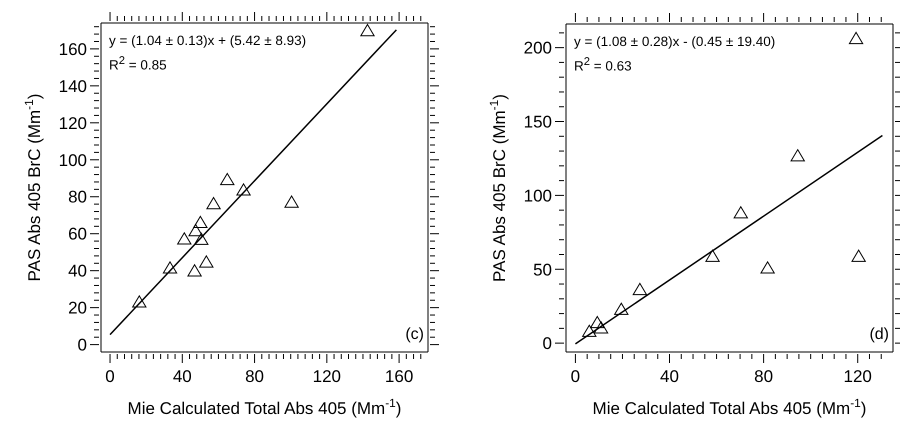  Describe the element at coordinates (879, 335) in the screenshot. I see `annotation: (d)` at that location.